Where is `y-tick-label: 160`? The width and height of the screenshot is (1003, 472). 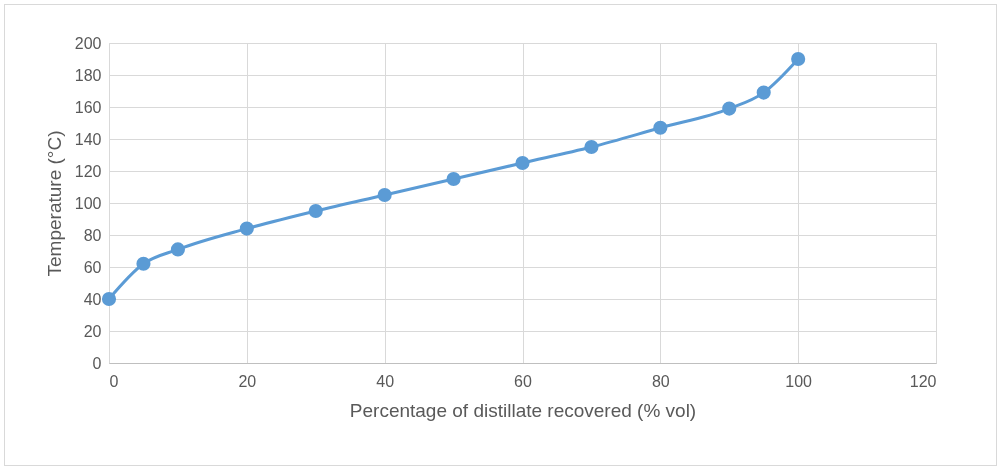
y-tick-label: 160 is located at coordinates (88, 107).